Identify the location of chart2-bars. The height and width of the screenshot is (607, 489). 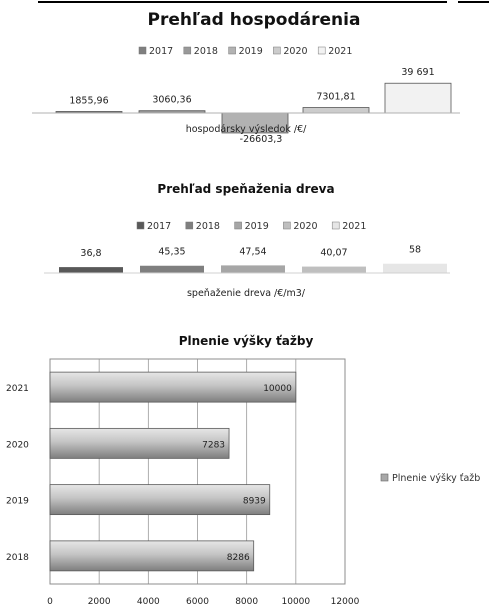
(253, 268).